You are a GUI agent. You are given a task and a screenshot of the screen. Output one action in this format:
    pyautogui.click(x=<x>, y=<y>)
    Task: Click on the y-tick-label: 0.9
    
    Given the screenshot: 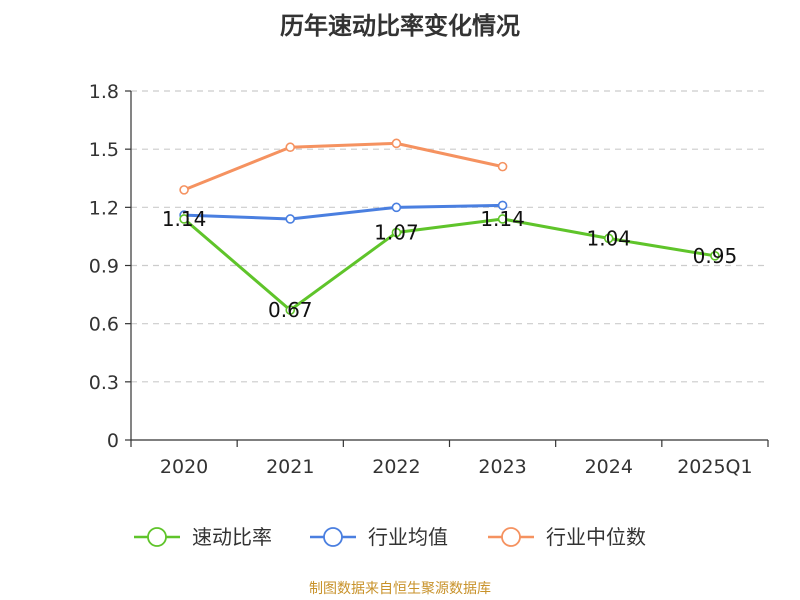 What is the action you would take?
    pyautogui.click(x=104, y=267)
    